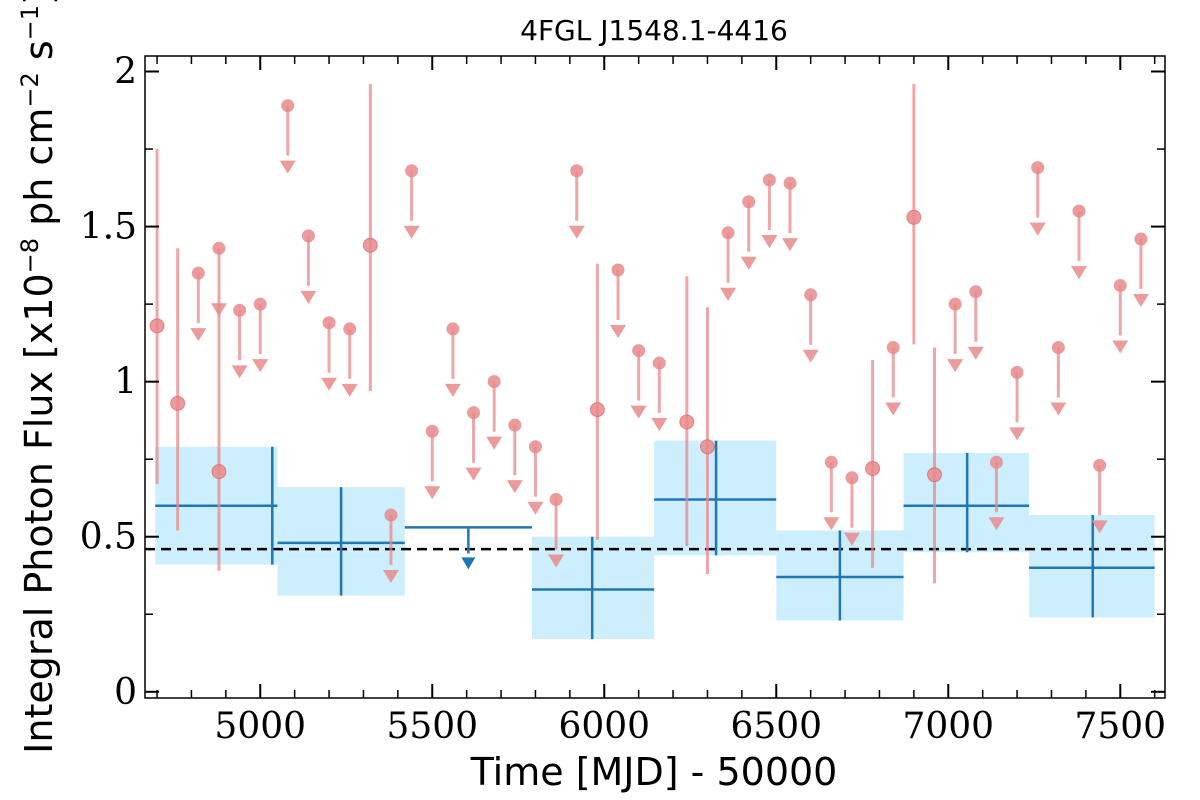 This screenshot has height=800, width=1200. What do you see at coordinates (30, 22) in the screenshot?
I see `y-axis-title-exp3: −1` at bounding box center [30, 22].